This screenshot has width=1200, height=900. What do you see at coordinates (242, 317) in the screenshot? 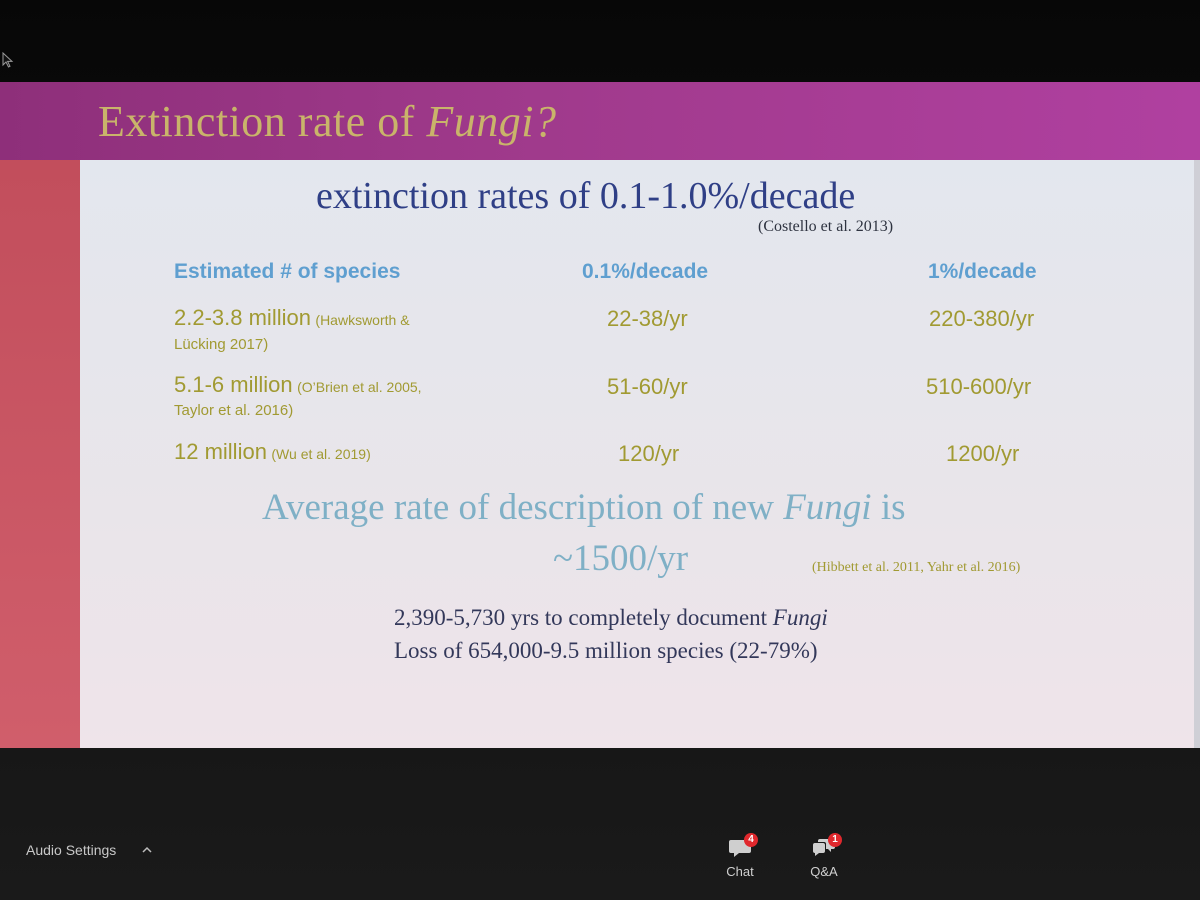
I see `species-count: 2.2-3.8 million` at bounding box center [242, 317].